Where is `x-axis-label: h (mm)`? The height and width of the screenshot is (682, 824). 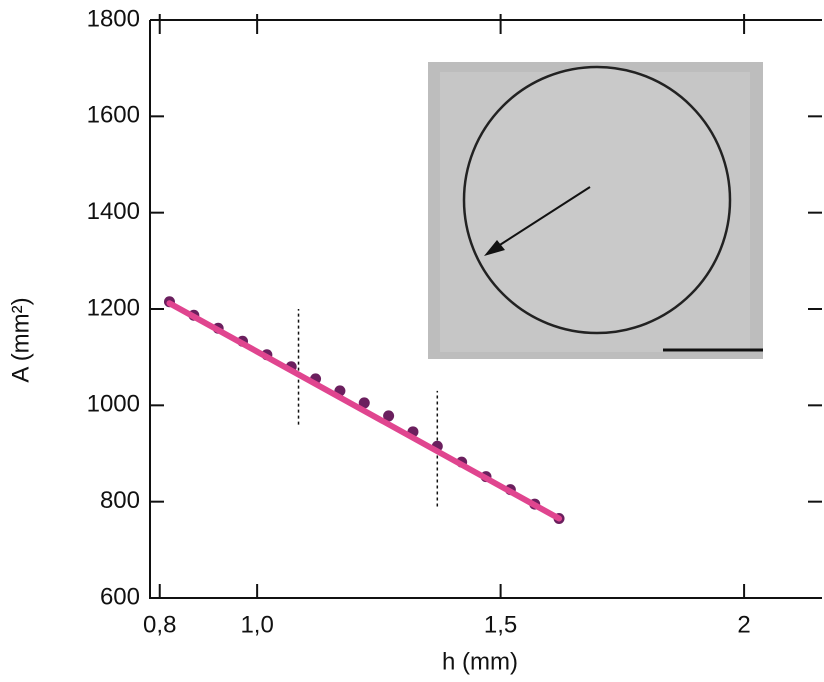 x-axis-label: h (mm) is located at coordinates (480, 661).